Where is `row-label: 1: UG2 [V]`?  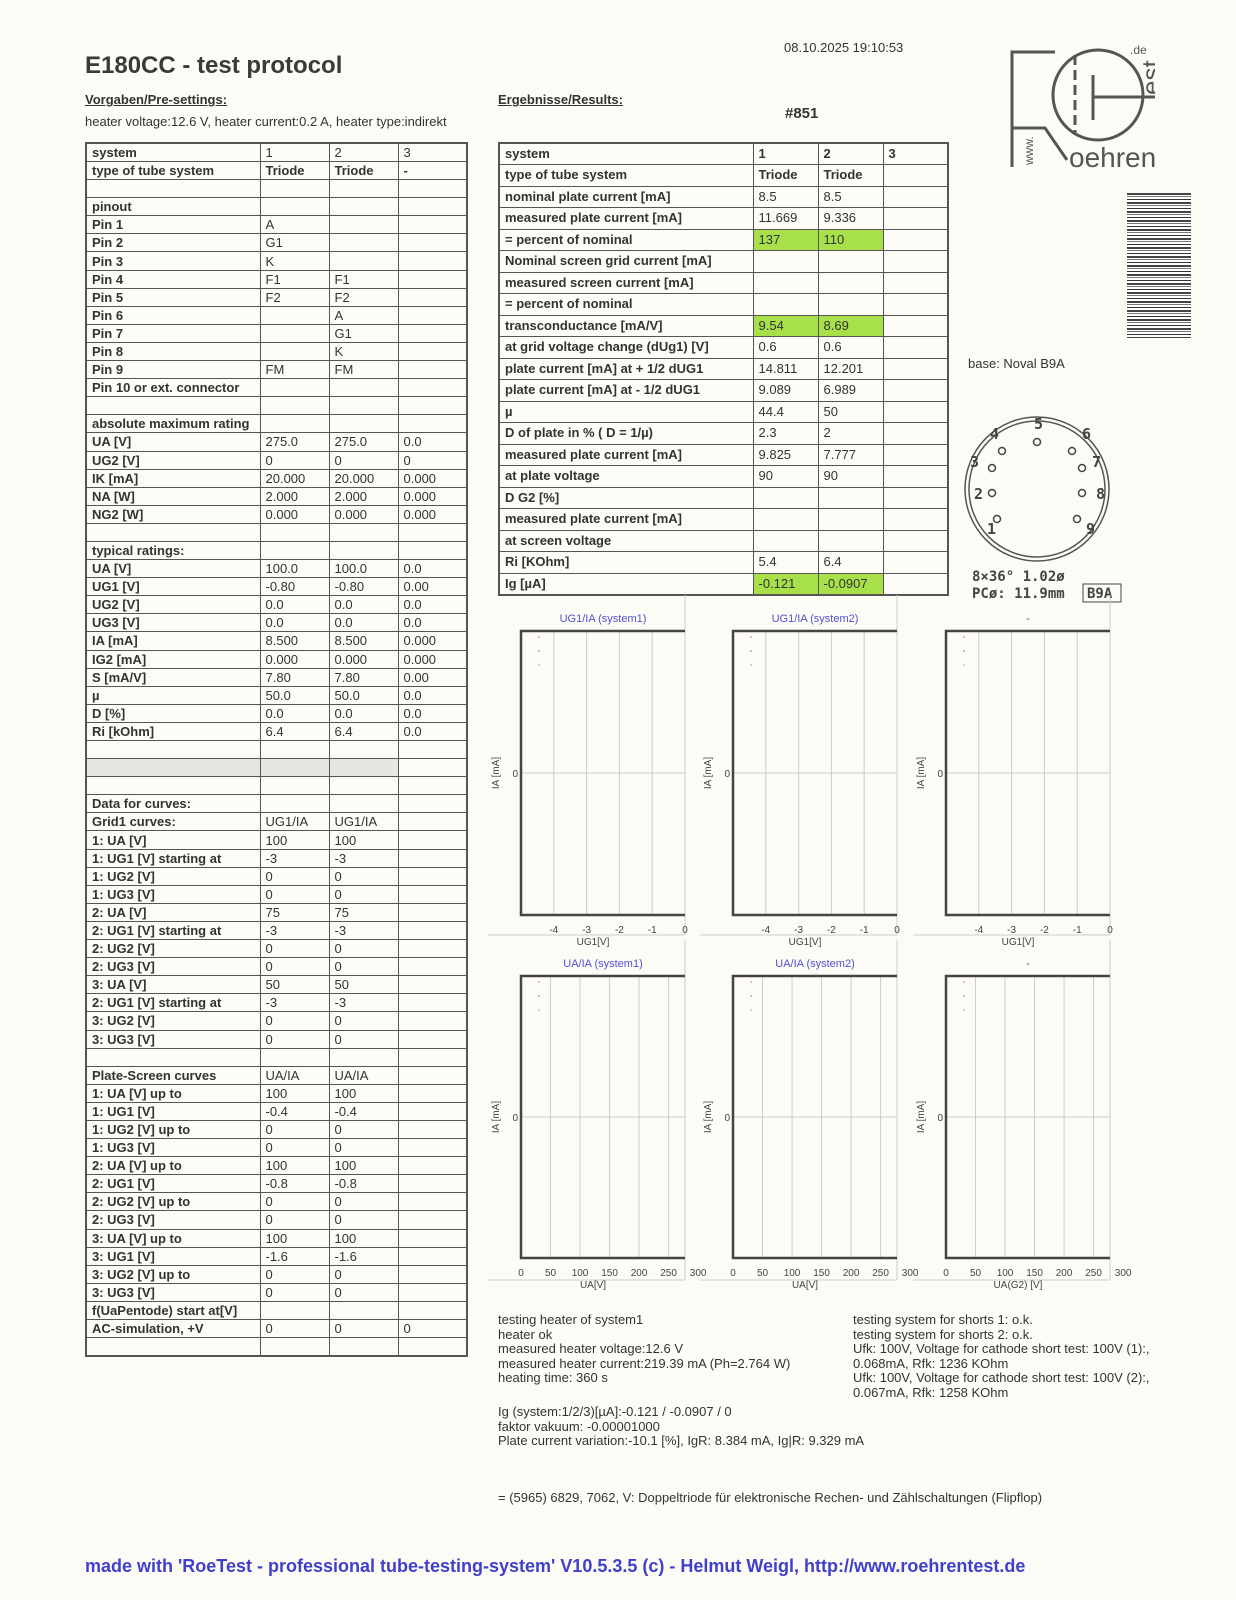 row-label: 1: UG2 [V] is located at coordinates (173, 876).